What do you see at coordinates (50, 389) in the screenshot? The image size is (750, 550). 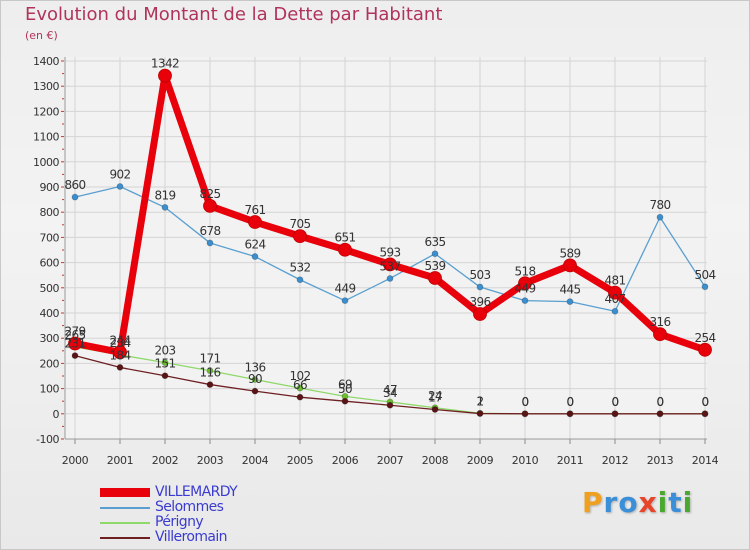 I see `y-tick-label: 100` at bounding box center [50, 389].